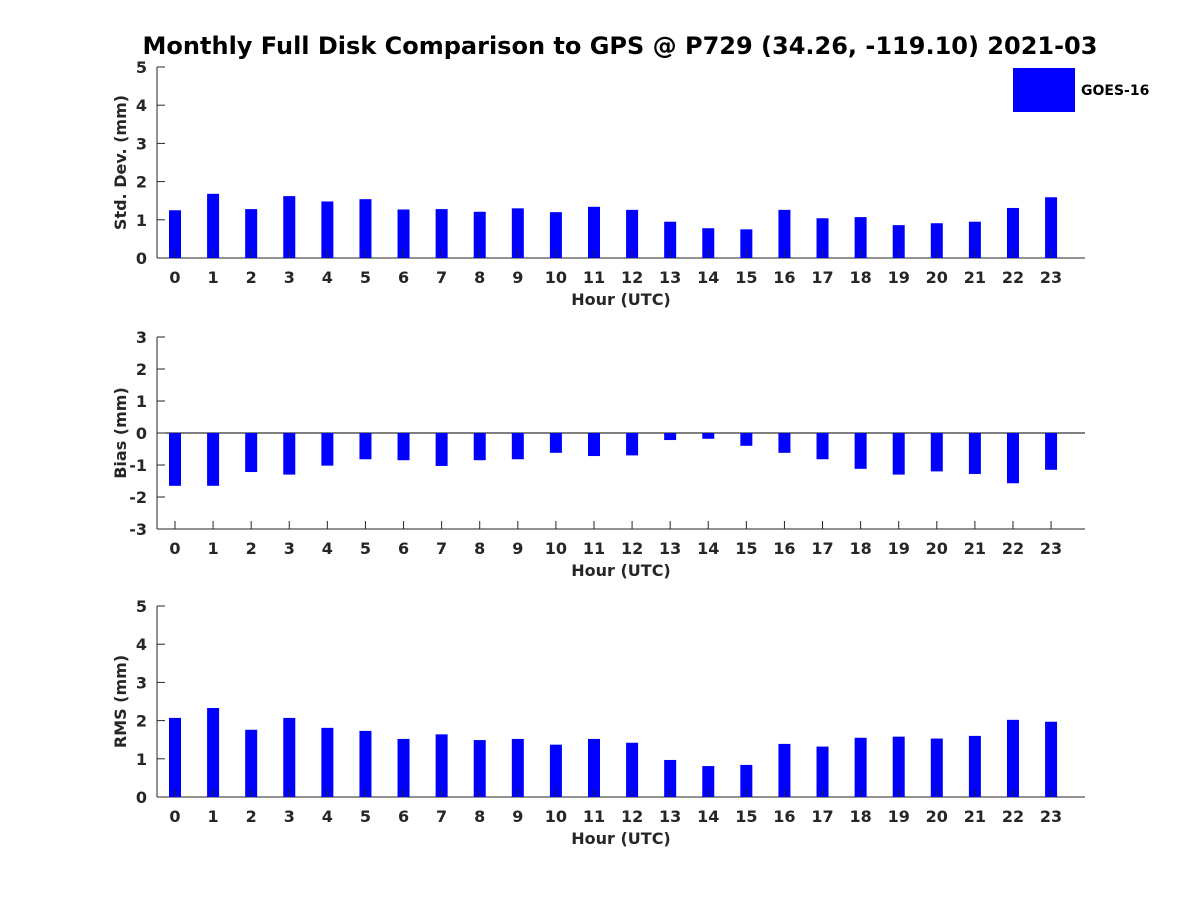 The width and height of the screenshot is (1200, 900). What do you see at coordinates (1013, 548) in the screenshot?
I see `x-tick-label: 22` at bounding box center [1013, 548].